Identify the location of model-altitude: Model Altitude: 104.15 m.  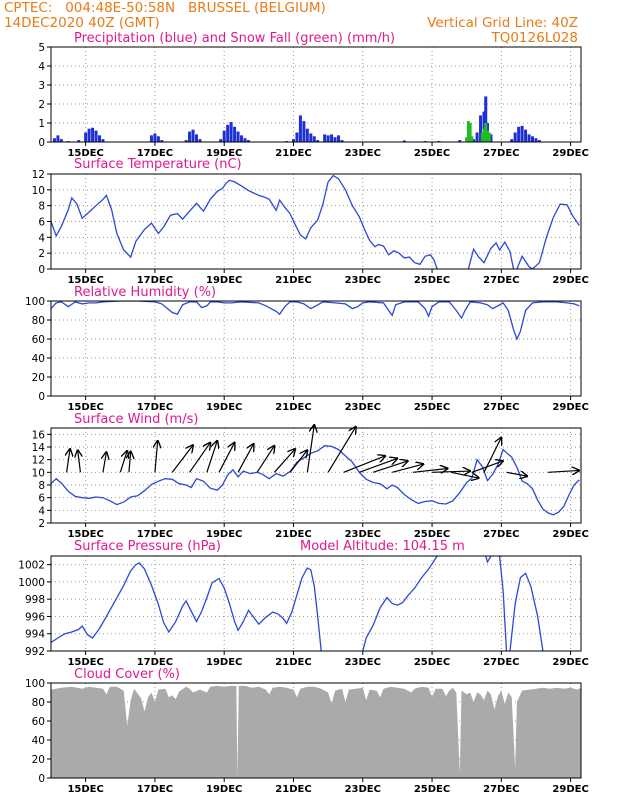
(382, 546).